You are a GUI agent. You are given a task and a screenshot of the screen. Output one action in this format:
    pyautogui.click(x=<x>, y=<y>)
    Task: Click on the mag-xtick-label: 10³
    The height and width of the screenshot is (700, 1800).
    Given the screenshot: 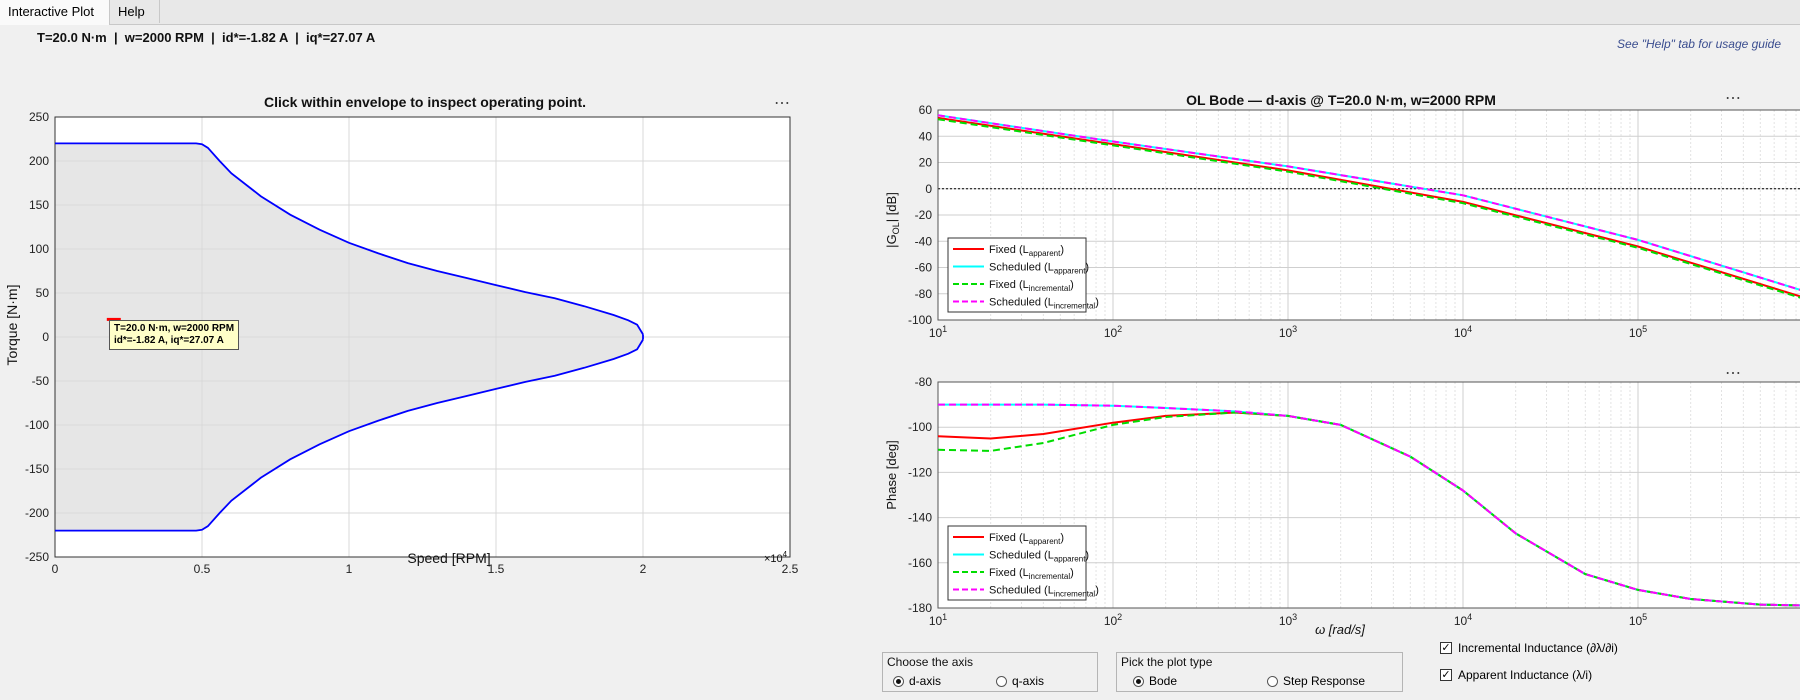 What is the action you would take?
    pyautogui.click(x=1288, y=332)
    